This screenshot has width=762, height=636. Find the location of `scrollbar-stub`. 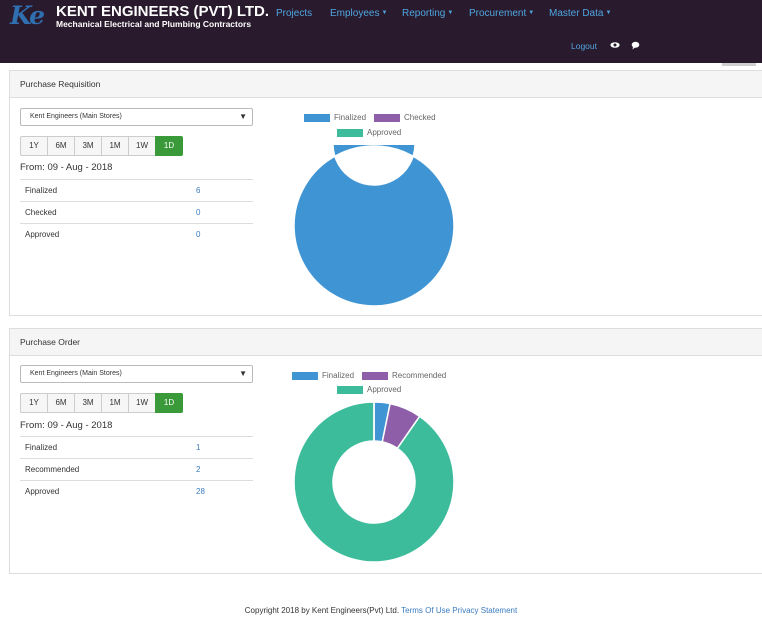

scrollbar-stub is located at coordinates (739, 64).